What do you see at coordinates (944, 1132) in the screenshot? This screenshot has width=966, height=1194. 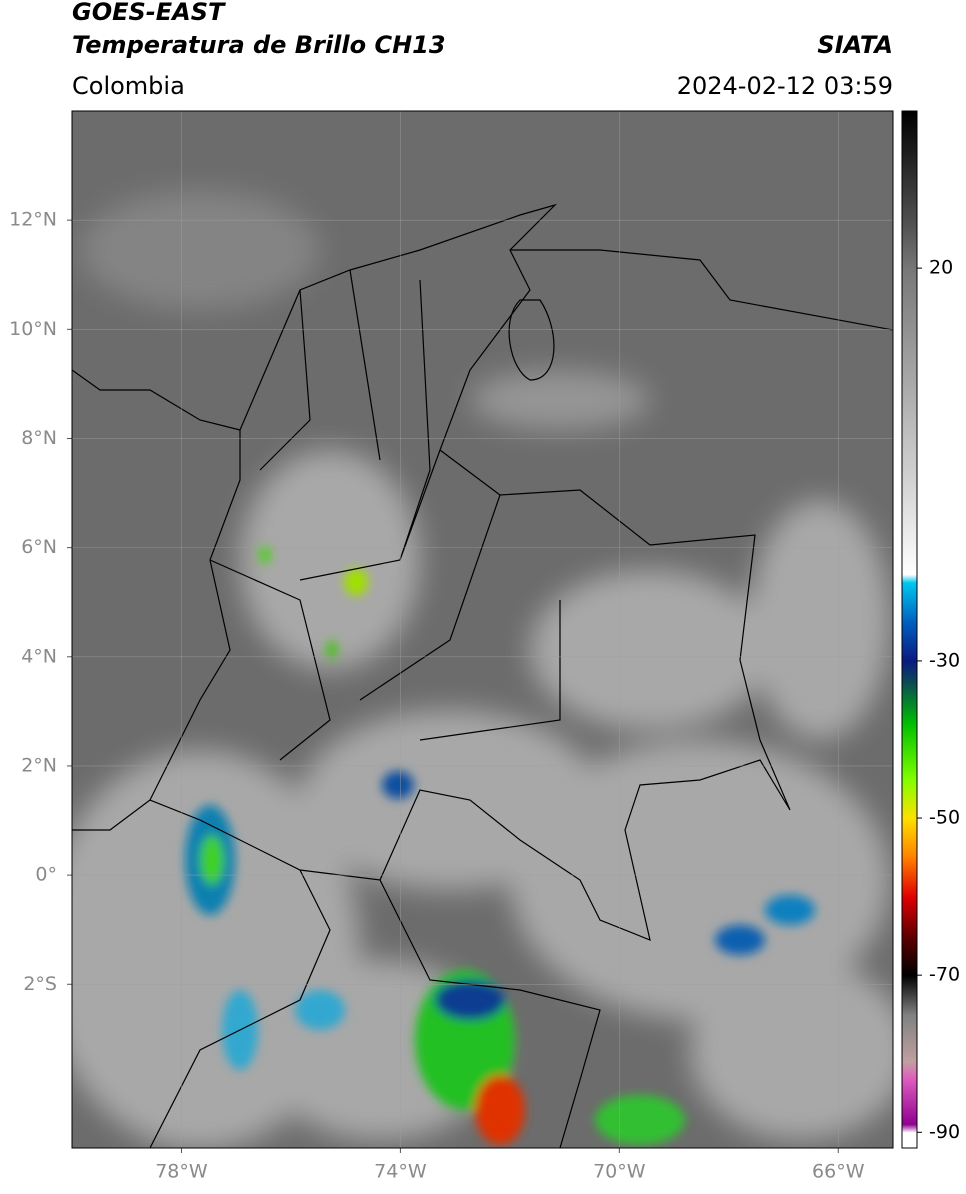 I see `colorbar-tick-label: -90` at bounding box center [944, 1132].